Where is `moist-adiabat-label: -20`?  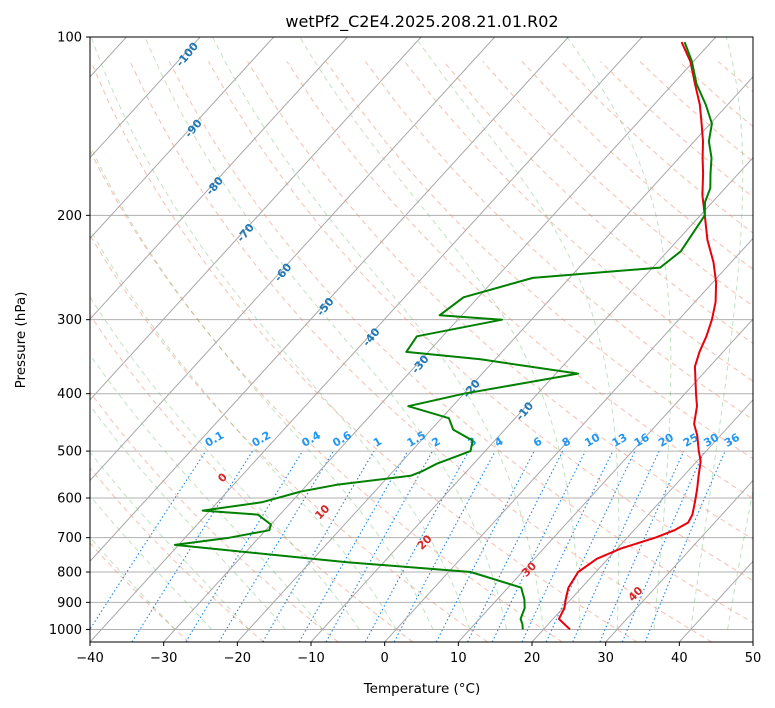 moist-adiabat-label: -20 is located at coordinates (471, 389).